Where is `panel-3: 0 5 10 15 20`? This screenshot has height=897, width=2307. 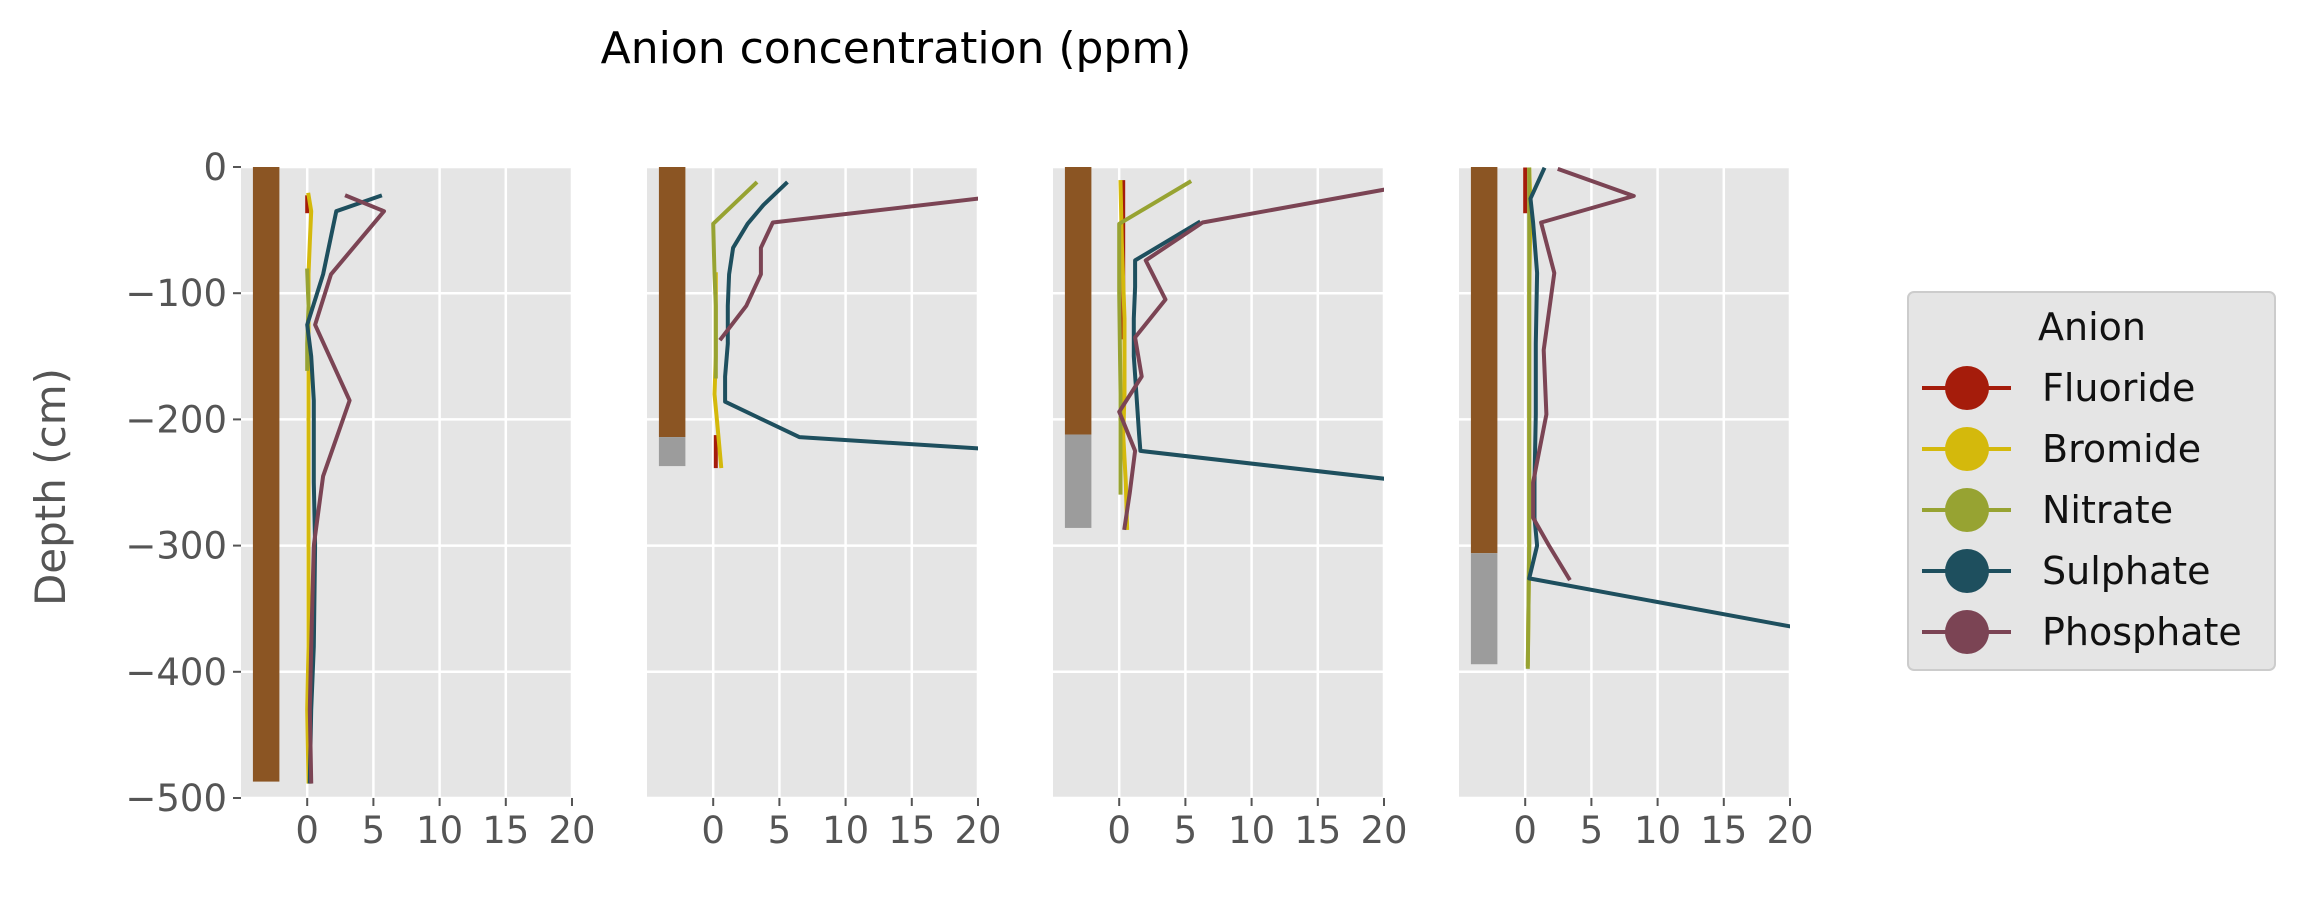
panel-3: 0 5 10 15 20 is located at coordinates (1230, 508).